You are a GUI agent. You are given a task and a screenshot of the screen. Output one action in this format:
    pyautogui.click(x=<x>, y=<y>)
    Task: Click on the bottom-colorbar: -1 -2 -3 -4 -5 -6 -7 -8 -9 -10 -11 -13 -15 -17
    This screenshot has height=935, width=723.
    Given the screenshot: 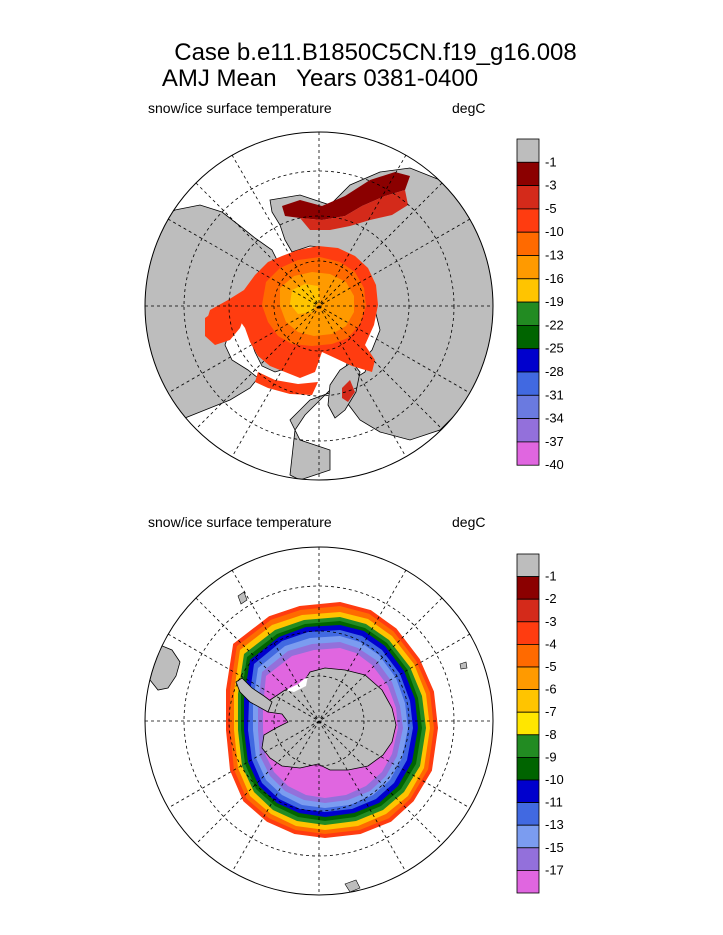 What is the action you would take?
    pyautogui.click(x=540, y=723)
    